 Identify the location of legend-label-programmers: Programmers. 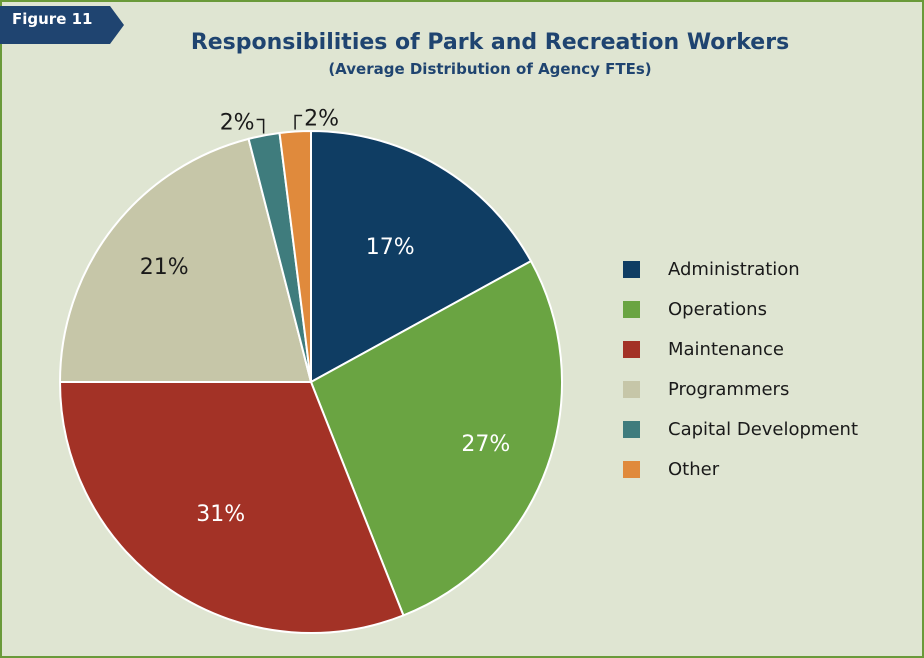
(728, 389).